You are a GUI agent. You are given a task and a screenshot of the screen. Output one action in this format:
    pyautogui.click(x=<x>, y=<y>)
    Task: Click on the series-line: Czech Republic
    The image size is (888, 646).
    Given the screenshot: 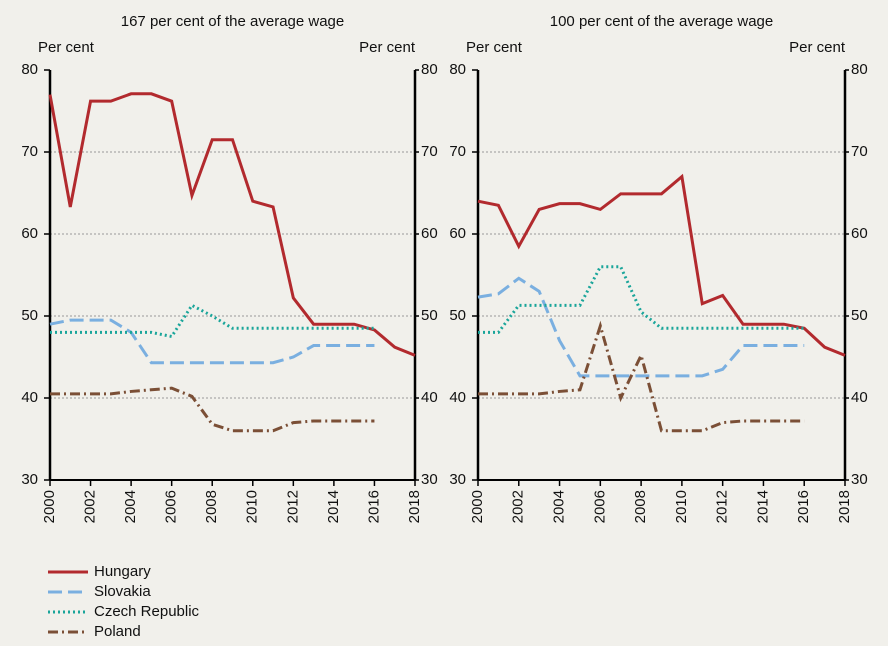 What is the action you would take?
    pyautogui.click(x=641, y=299)
    